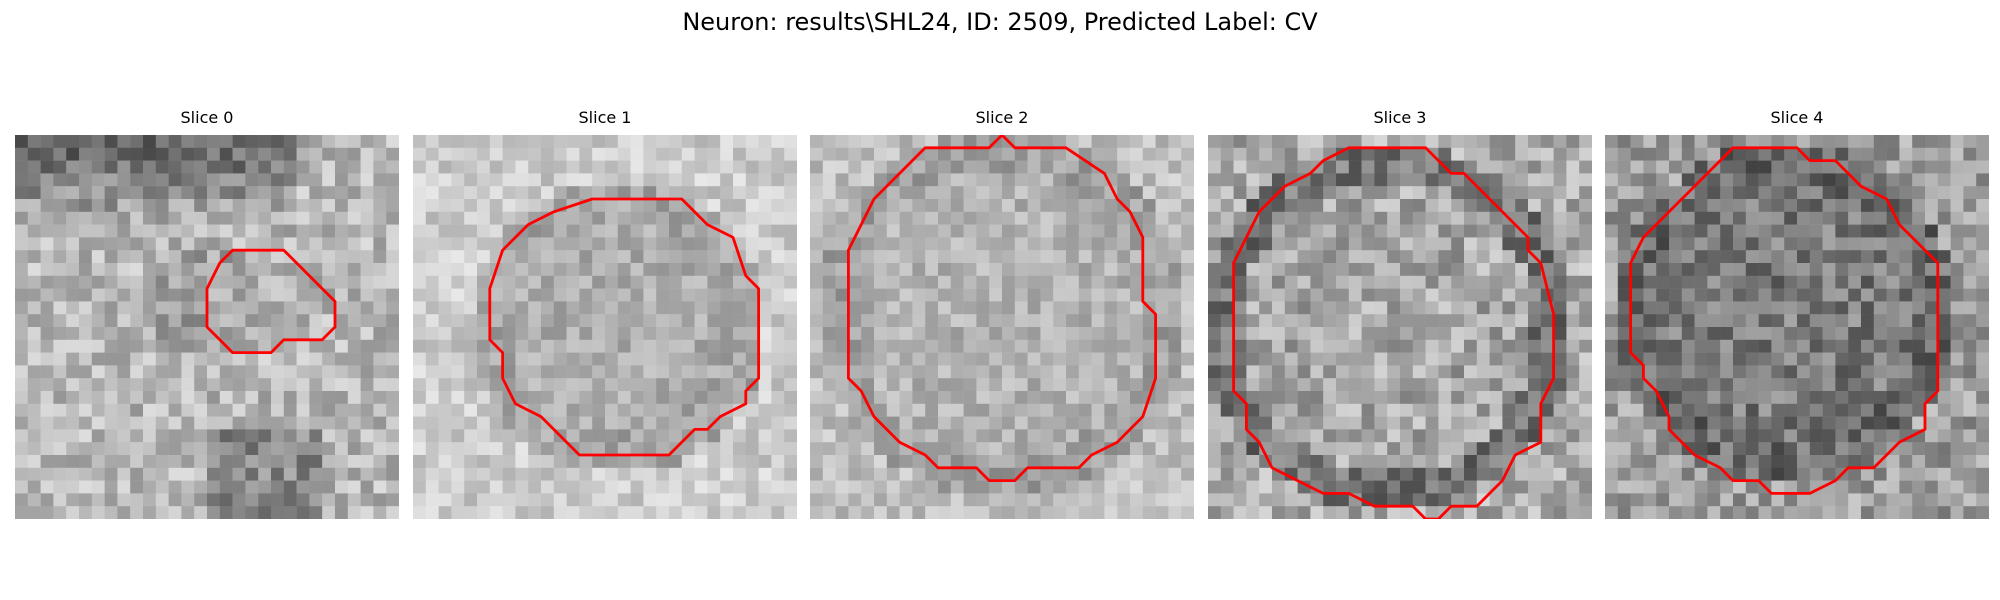  I want to click on panel-title: Slice 2, so click(1002, 117).